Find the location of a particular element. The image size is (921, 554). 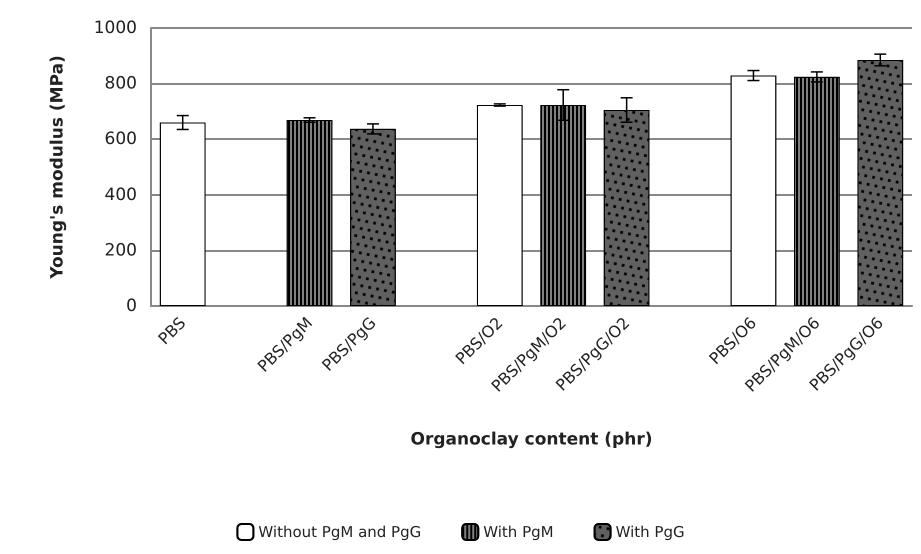

y-tick-label: 200 is located at coordinates (120, 250).